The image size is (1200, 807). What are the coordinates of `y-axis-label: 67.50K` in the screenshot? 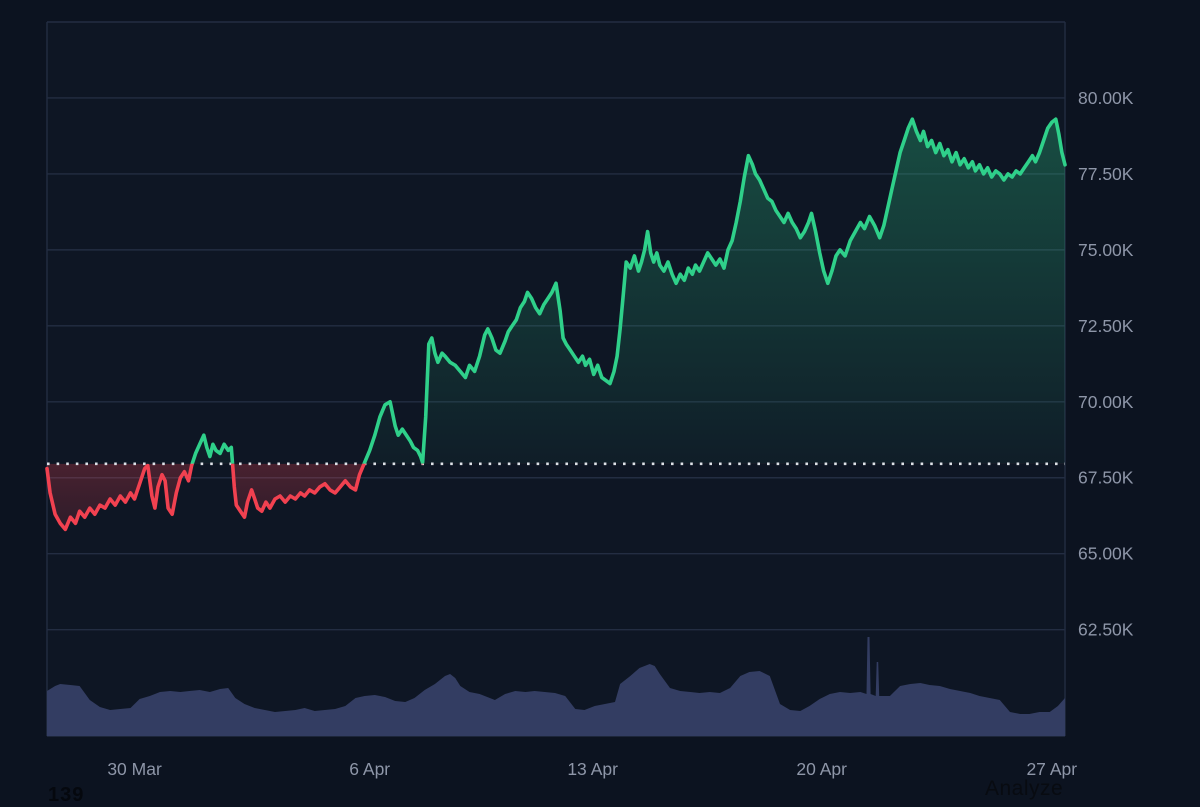 It's located at (1106, 478).